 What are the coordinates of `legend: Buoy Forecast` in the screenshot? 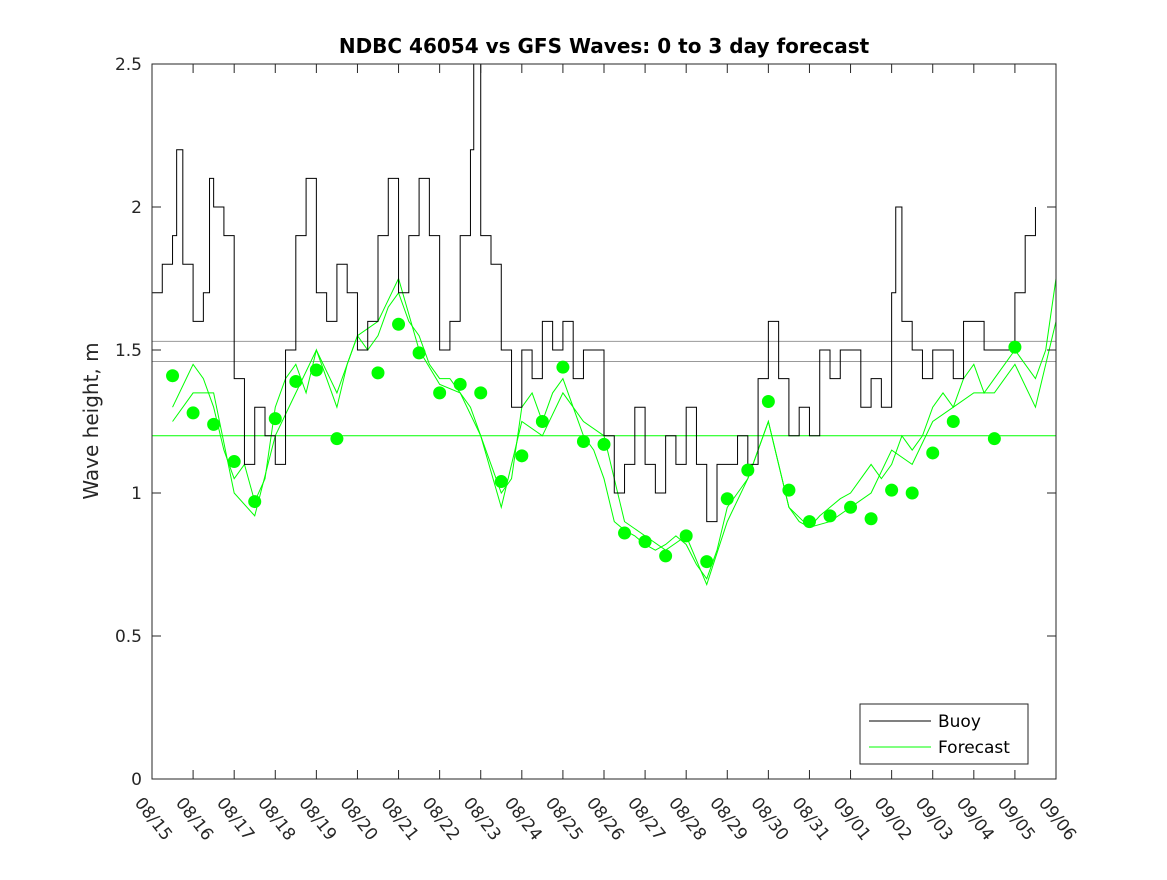 It's located at (944, 734).